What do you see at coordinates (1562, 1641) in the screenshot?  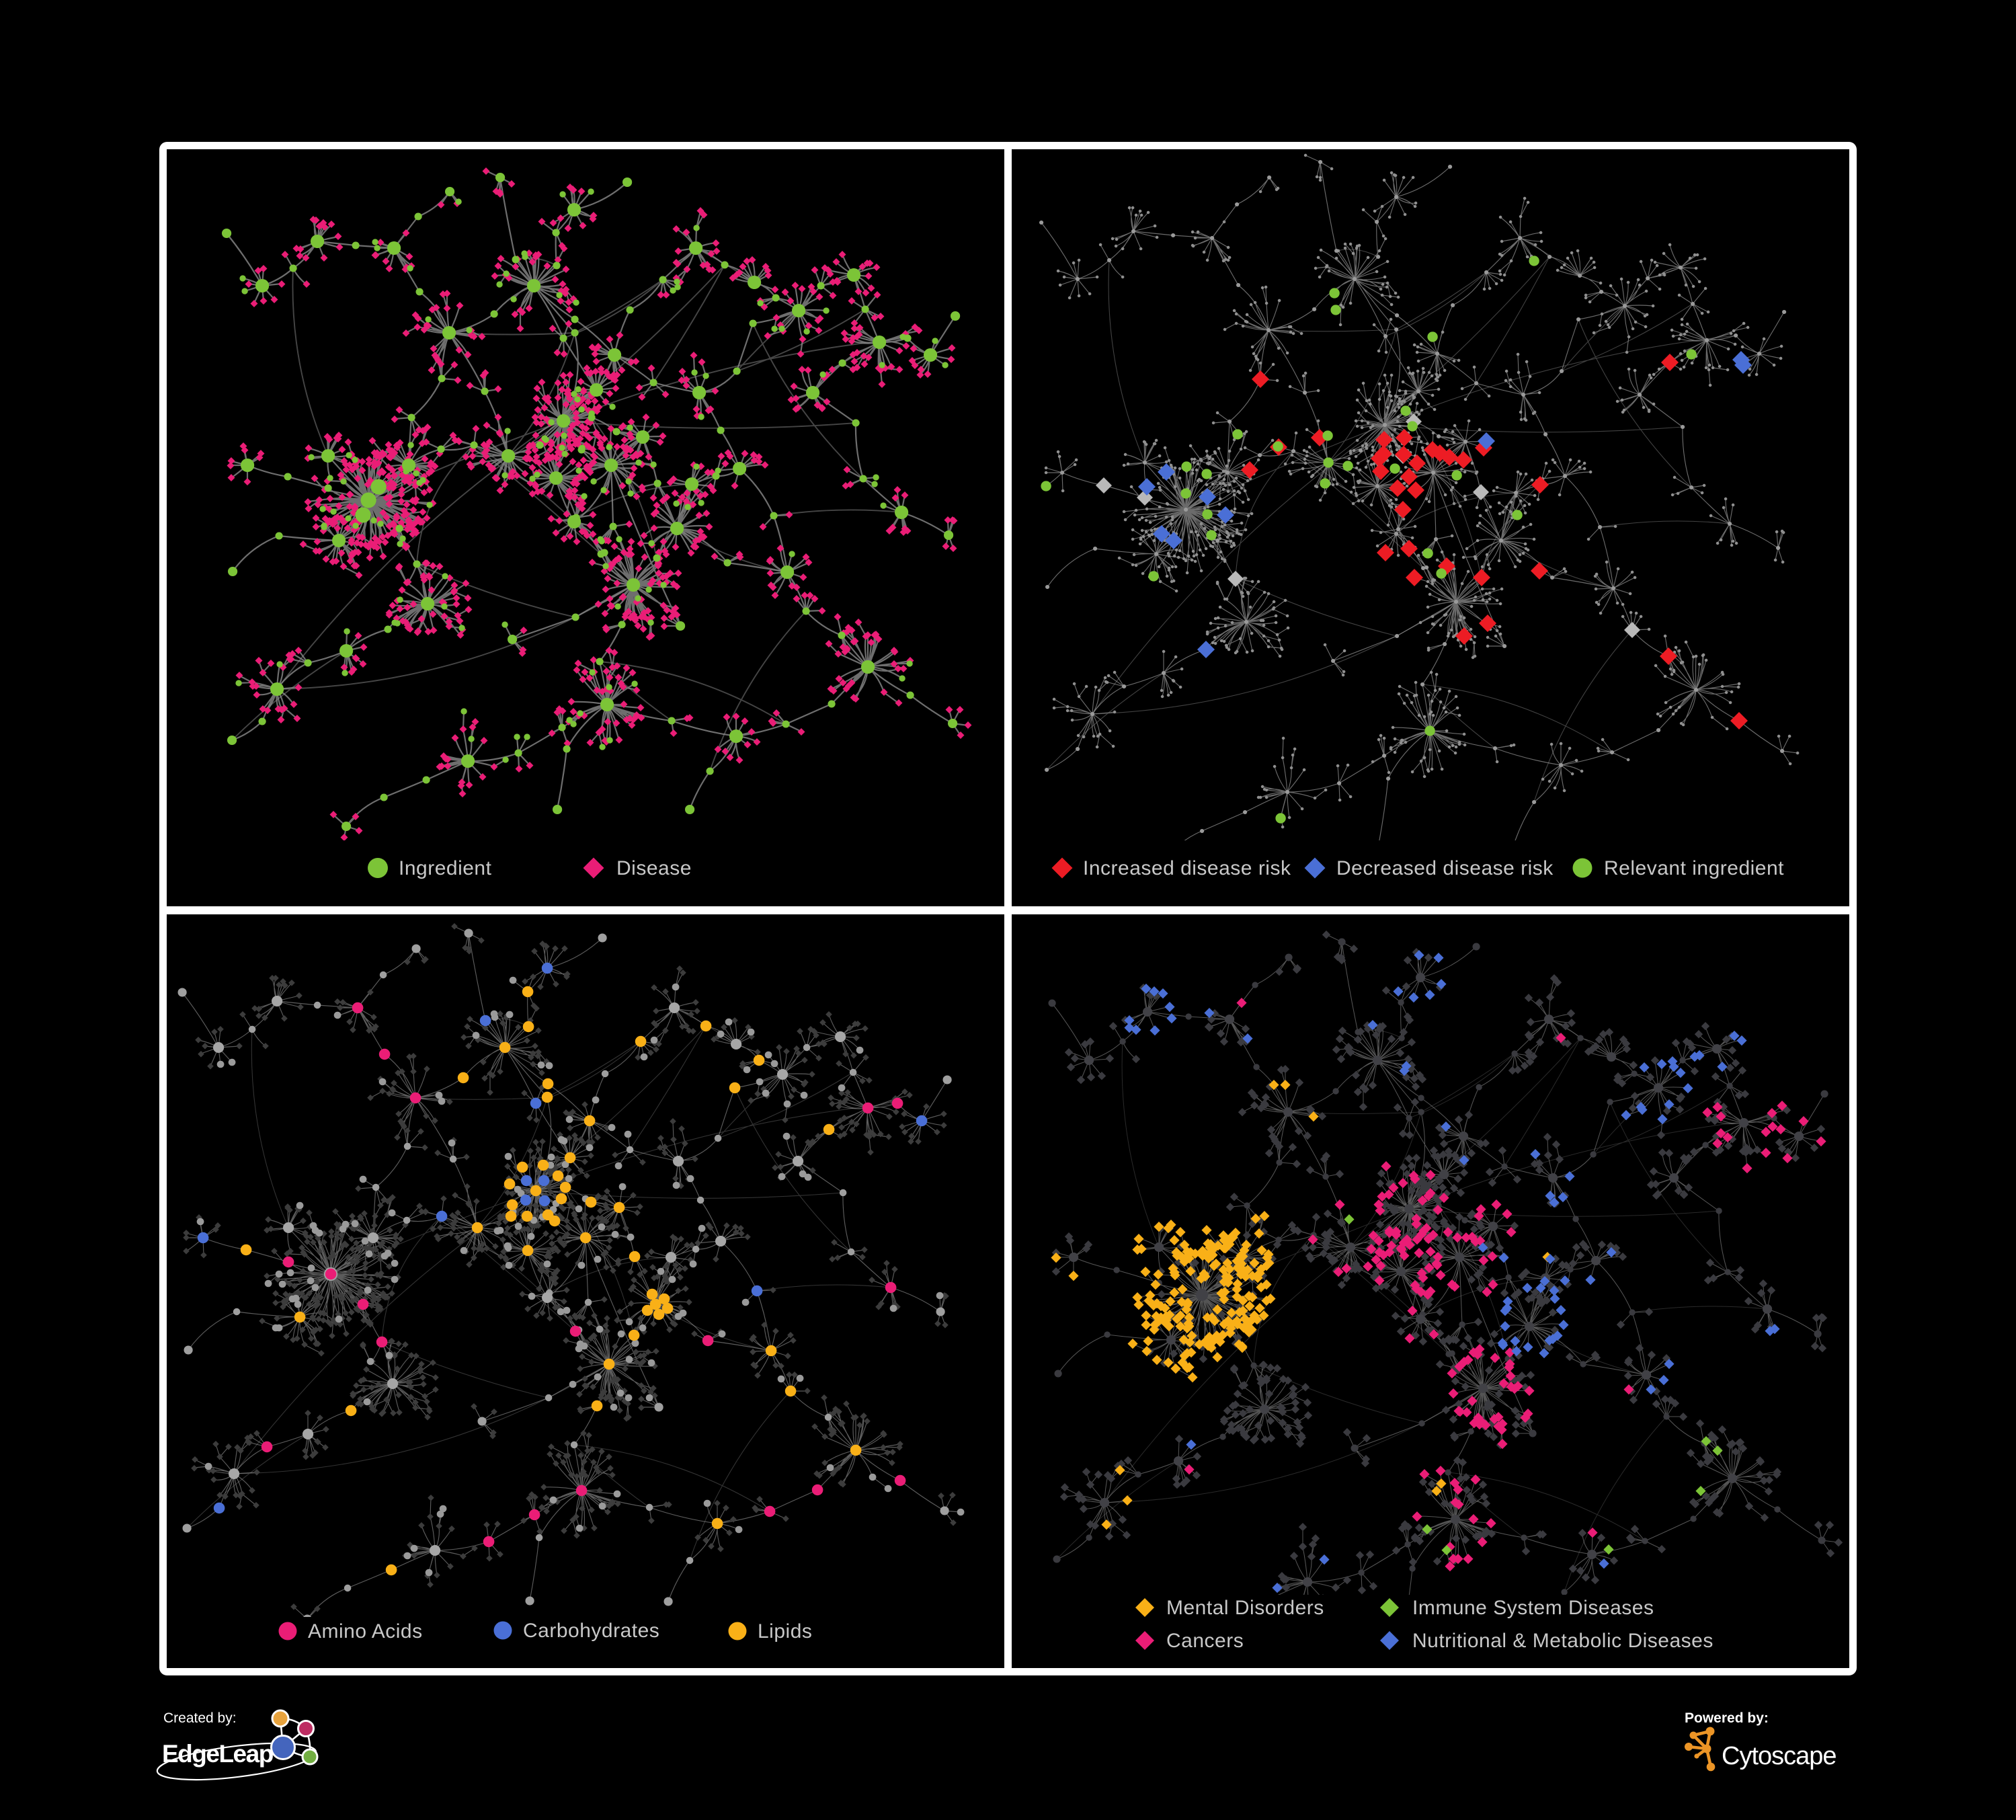 I see `svg-text:Nutritional & Metabolic Diseas: Nutritional & Metabolic Diseases` at bounding box center [1562, 1641].